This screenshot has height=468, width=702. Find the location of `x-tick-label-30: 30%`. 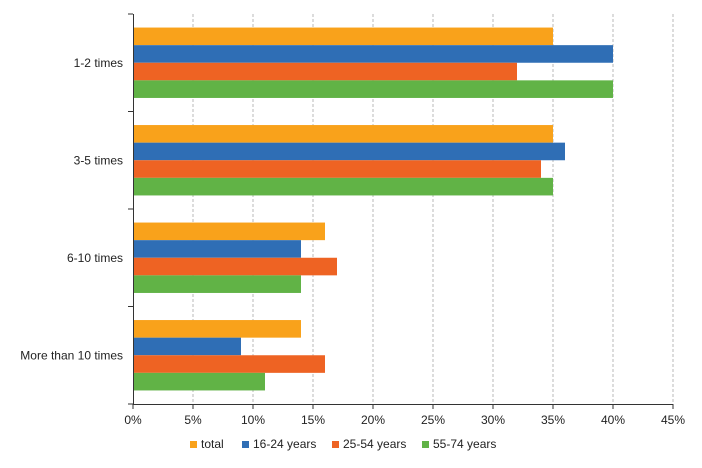

x-tick-label-30: 30% is located at coordinates (493, 420).